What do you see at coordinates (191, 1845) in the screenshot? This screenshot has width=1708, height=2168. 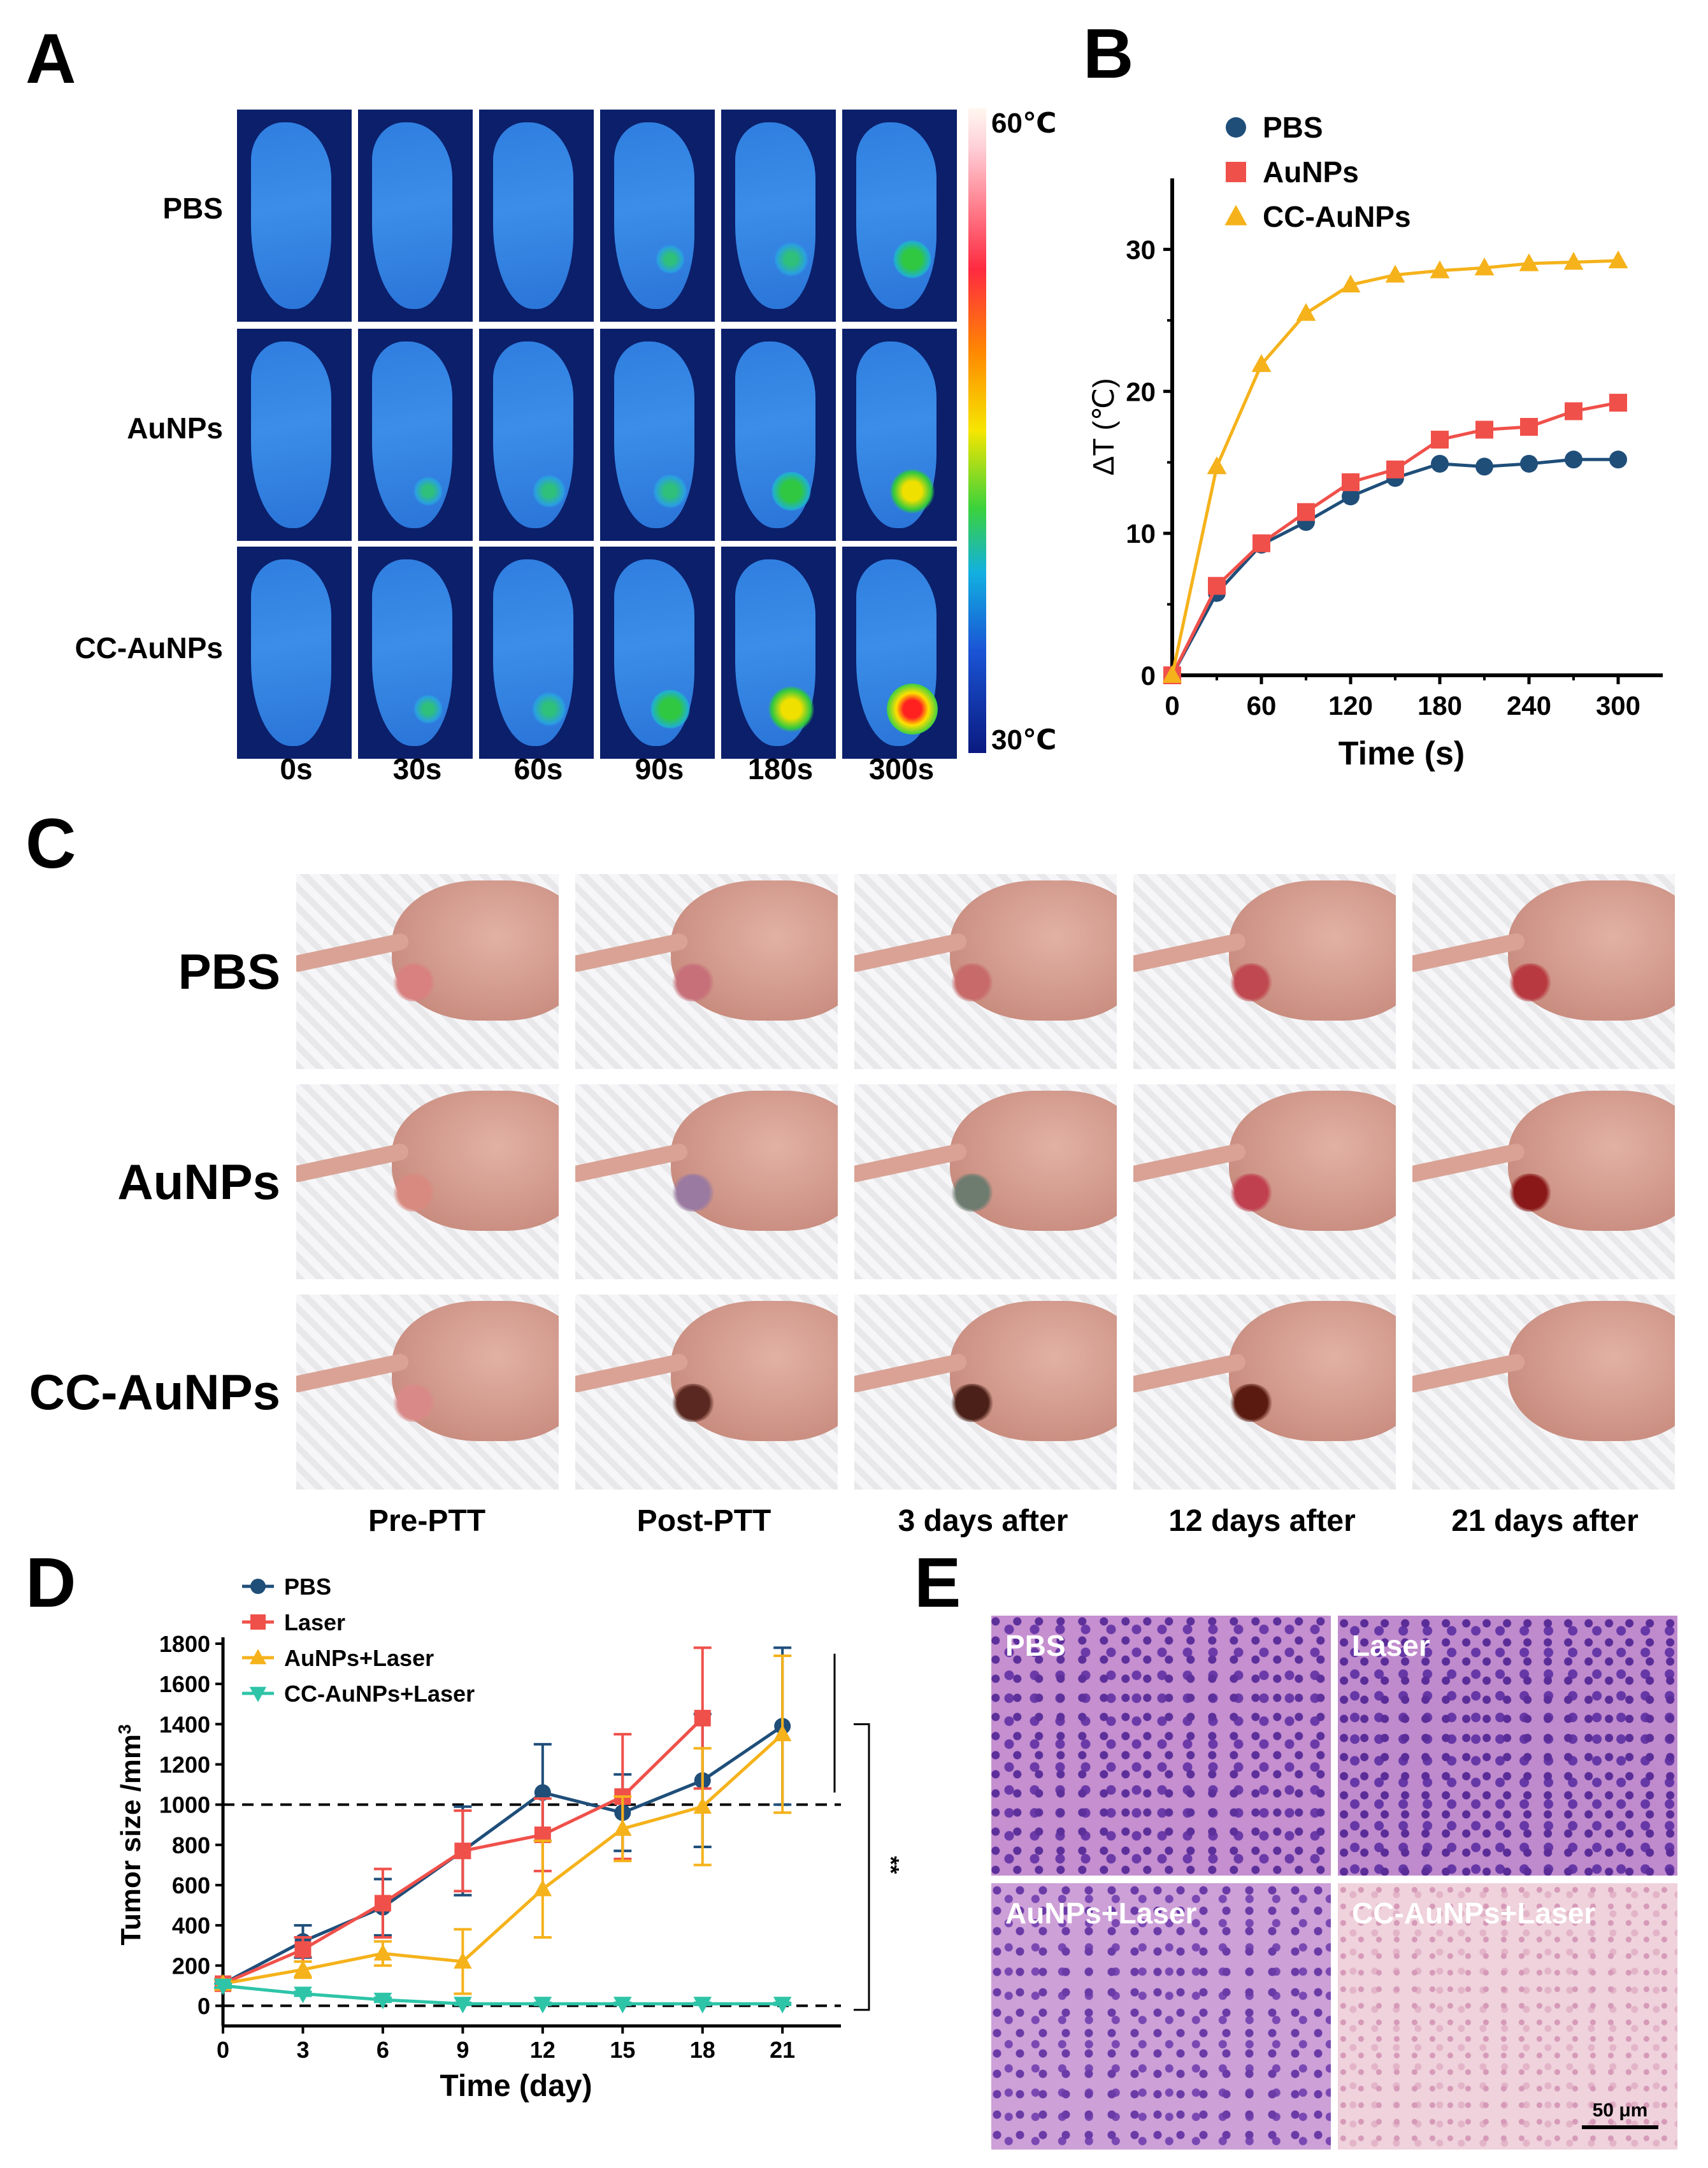 I see `y-tick-label: 800` at bounding box center [191, 1845].